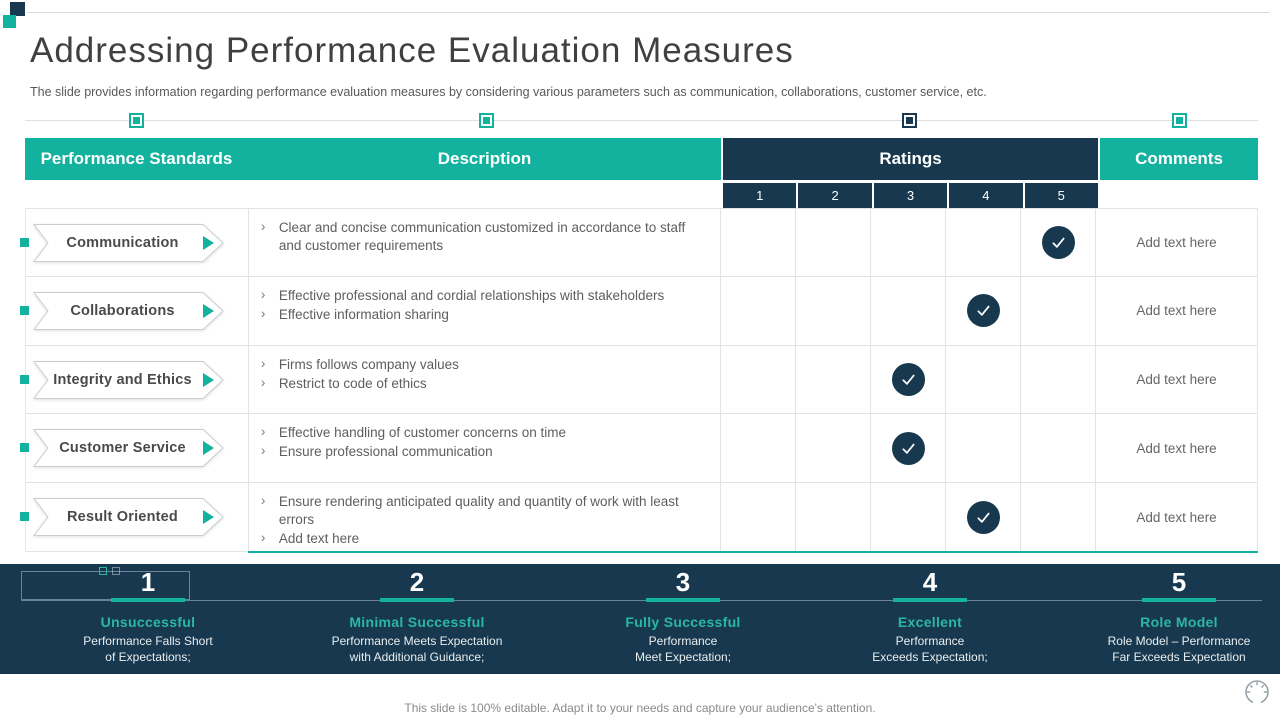 Image resolution: width=1280 pixels, height=720 pixels. What do you see at coordinates (930, 582) in the screenshot?
I see `legend-number: 4` at bounding box center [930, 582].